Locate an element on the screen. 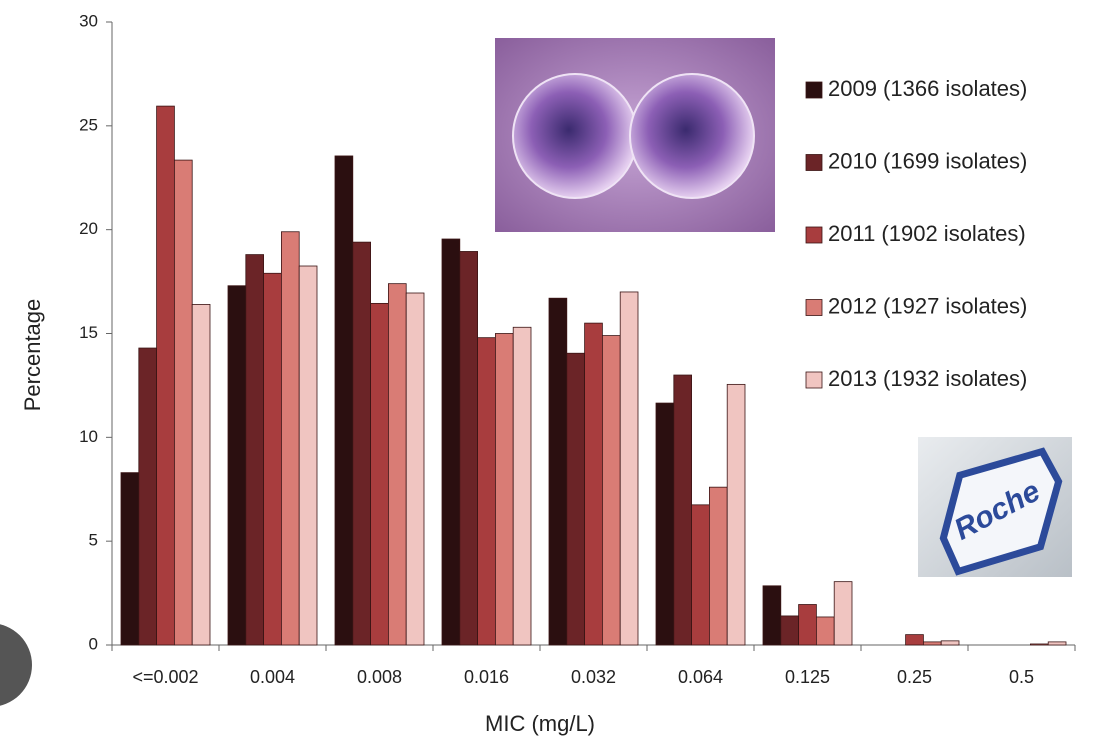 The width and height of the screenshot is (1101, 743). y-tick-label: 25 is located at coordinates (88, 124).